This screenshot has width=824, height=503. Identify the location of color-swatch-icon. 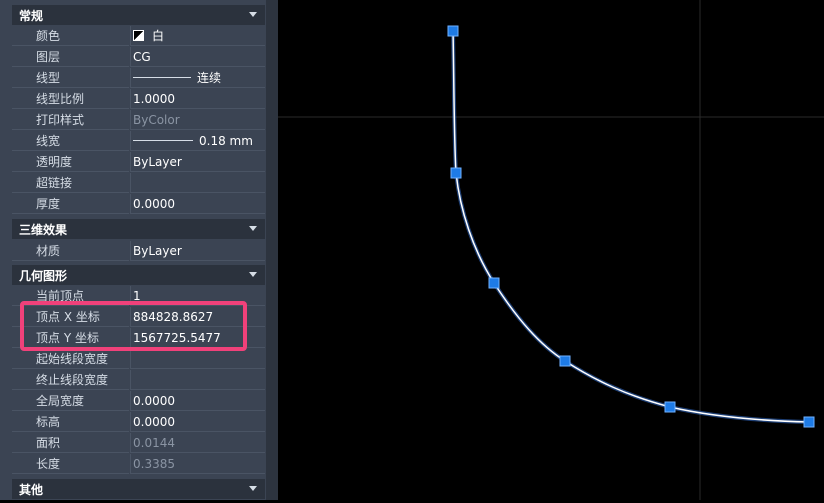
(138, 35).